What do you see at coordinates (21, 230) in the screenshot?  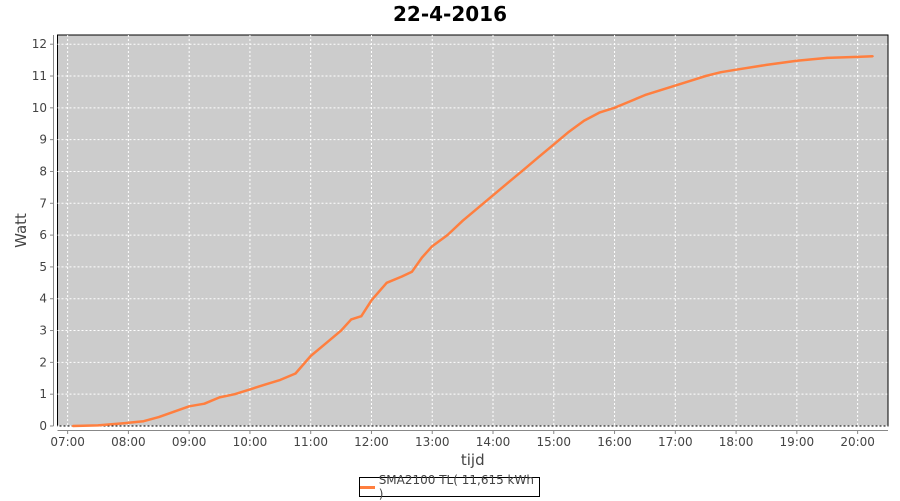 I see `y-axis-label: Watt` at bounding box center [21, 230].